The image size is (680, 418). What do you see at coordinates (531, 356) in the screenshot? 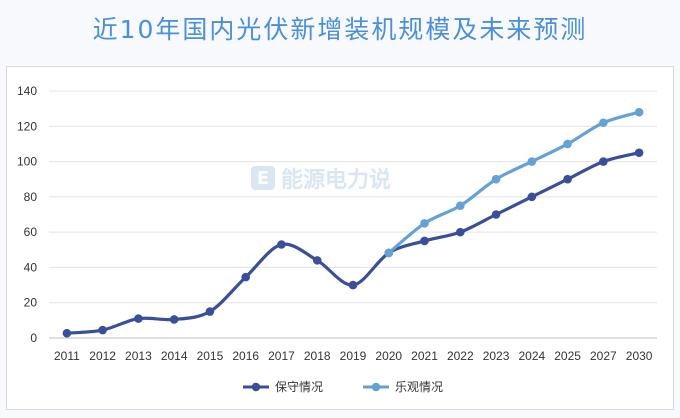
I see `x-tick-label: 2024` at bounding box center [531, 356].